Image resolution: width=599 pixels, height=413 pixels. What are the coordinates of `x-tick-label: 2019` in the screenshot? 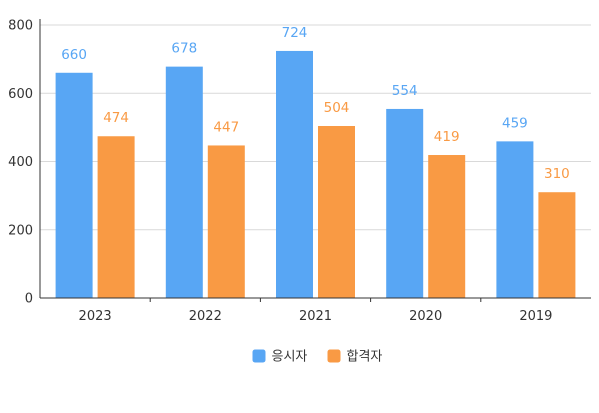 It's located at (535, 316).